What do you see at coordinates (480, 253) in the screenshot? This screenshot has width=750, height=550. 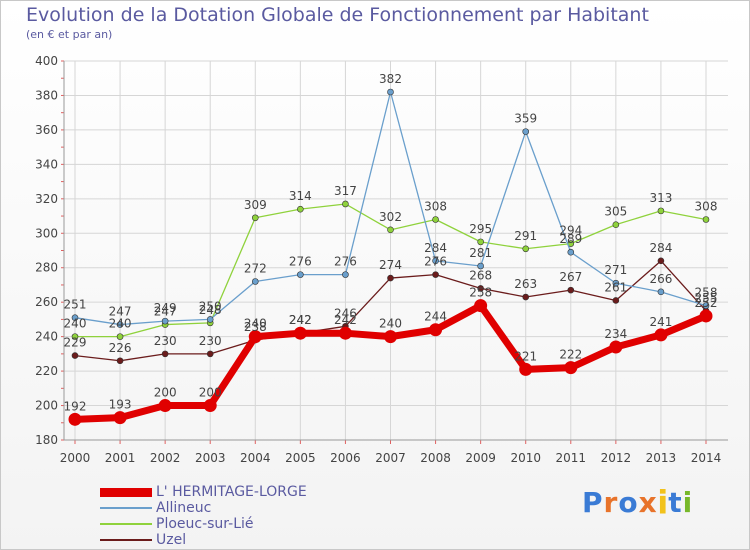 I see `data-label: 281` at bounding box center [480, 253].